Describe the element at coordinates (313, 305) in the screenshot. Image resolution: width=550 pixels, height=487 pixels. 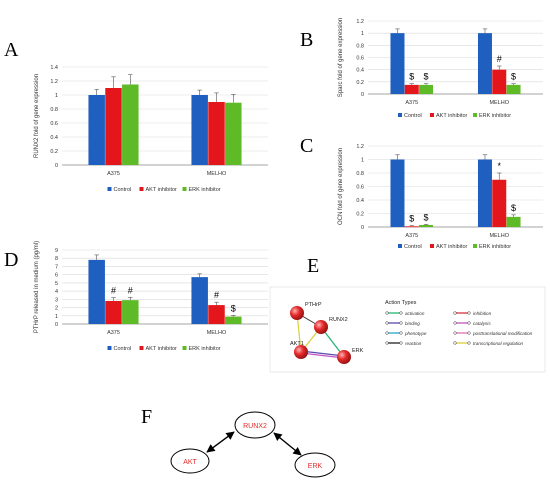
I see `node-label-pthrp: PTHrP` at that location.